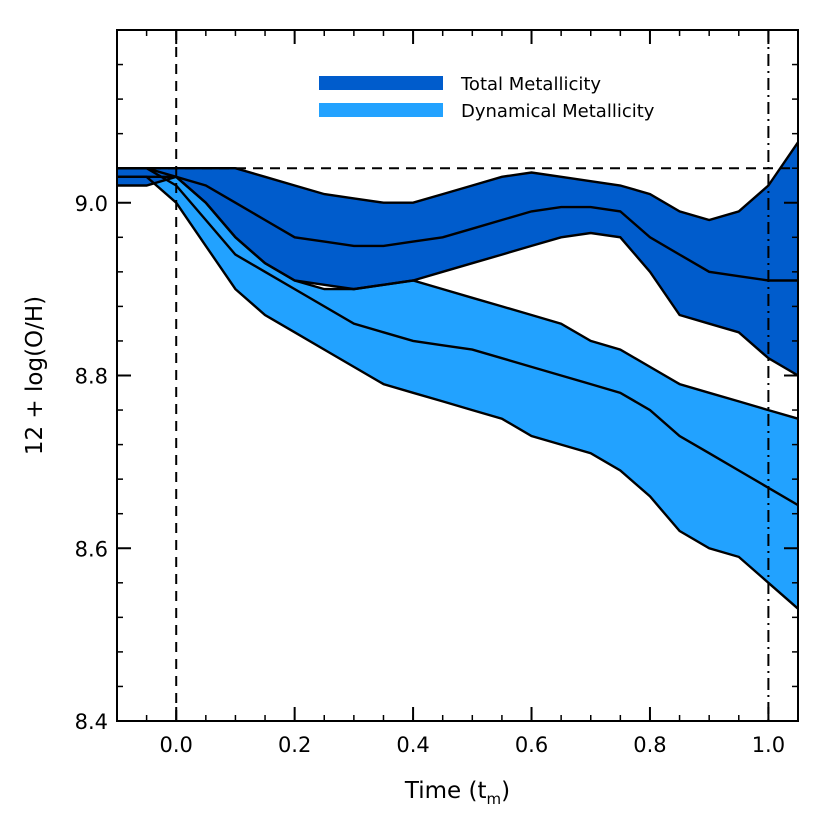 This screenshot has width=830, height=830. I want to click on x-axis-label: Time (tm), so click(457, 793).